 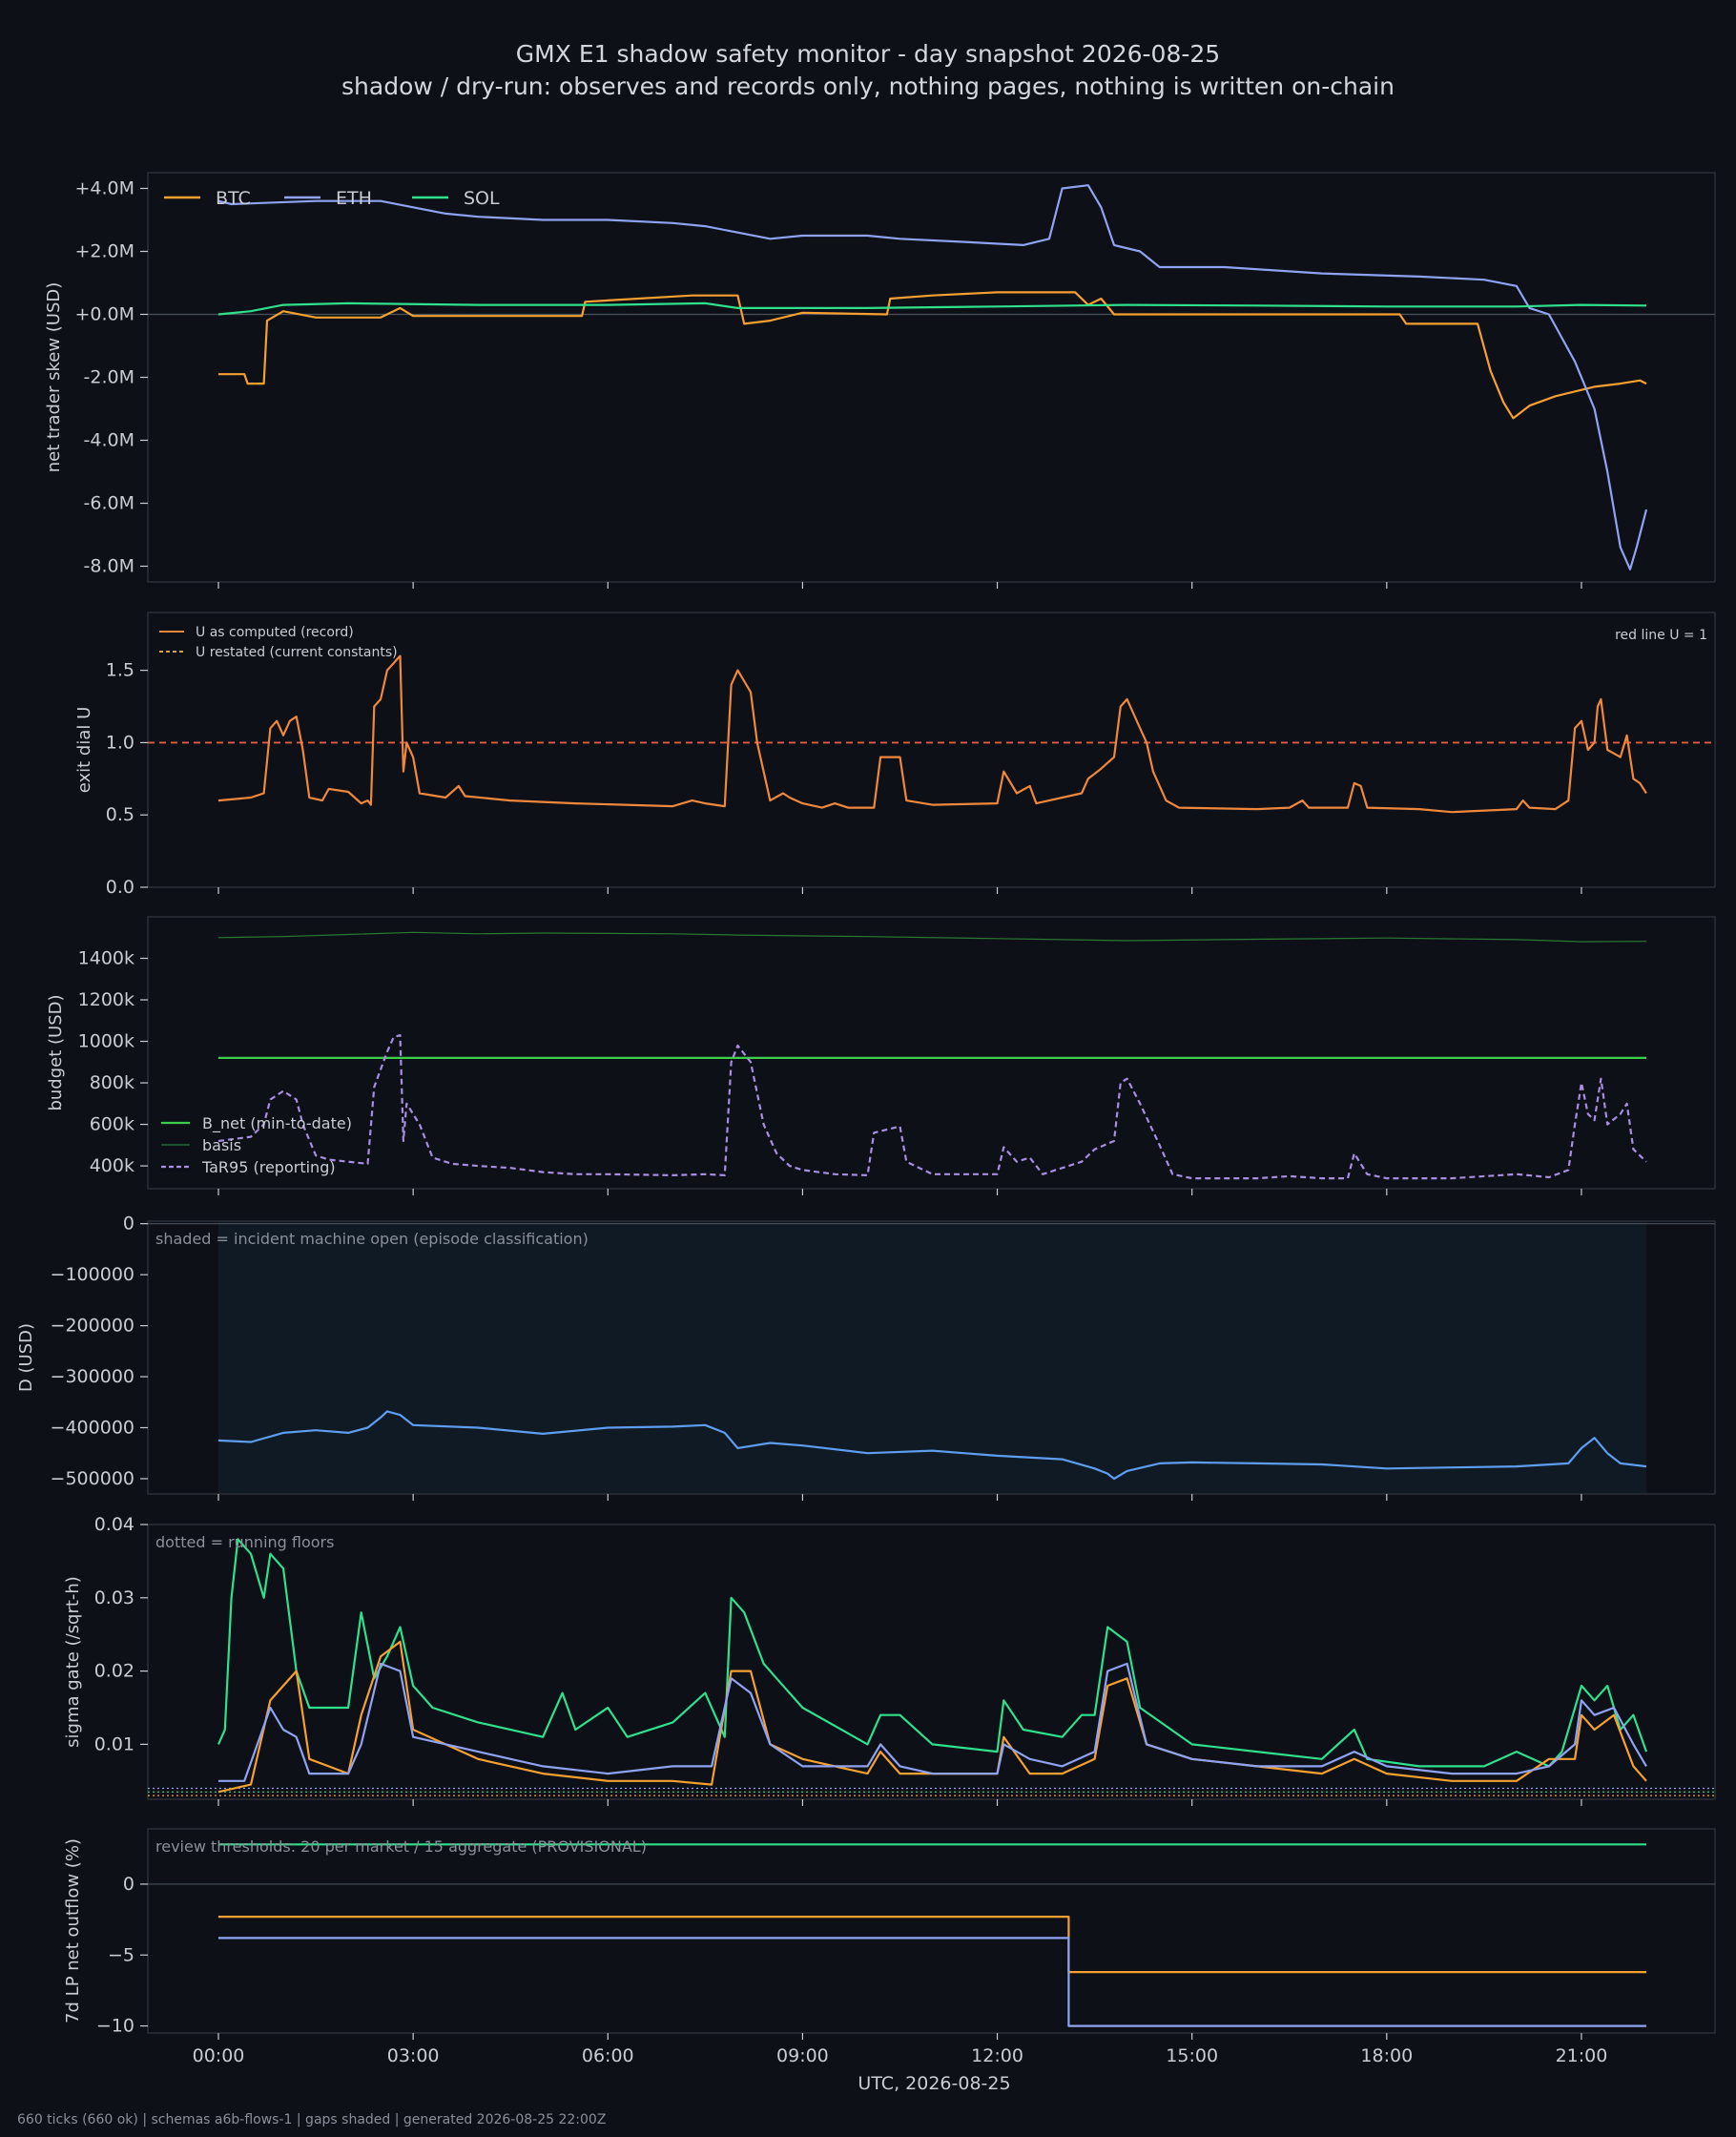 What do you see at coordinates (932, 1357) in the screenshot?
I see `incident-shade` at bounding box center [932, 1357].